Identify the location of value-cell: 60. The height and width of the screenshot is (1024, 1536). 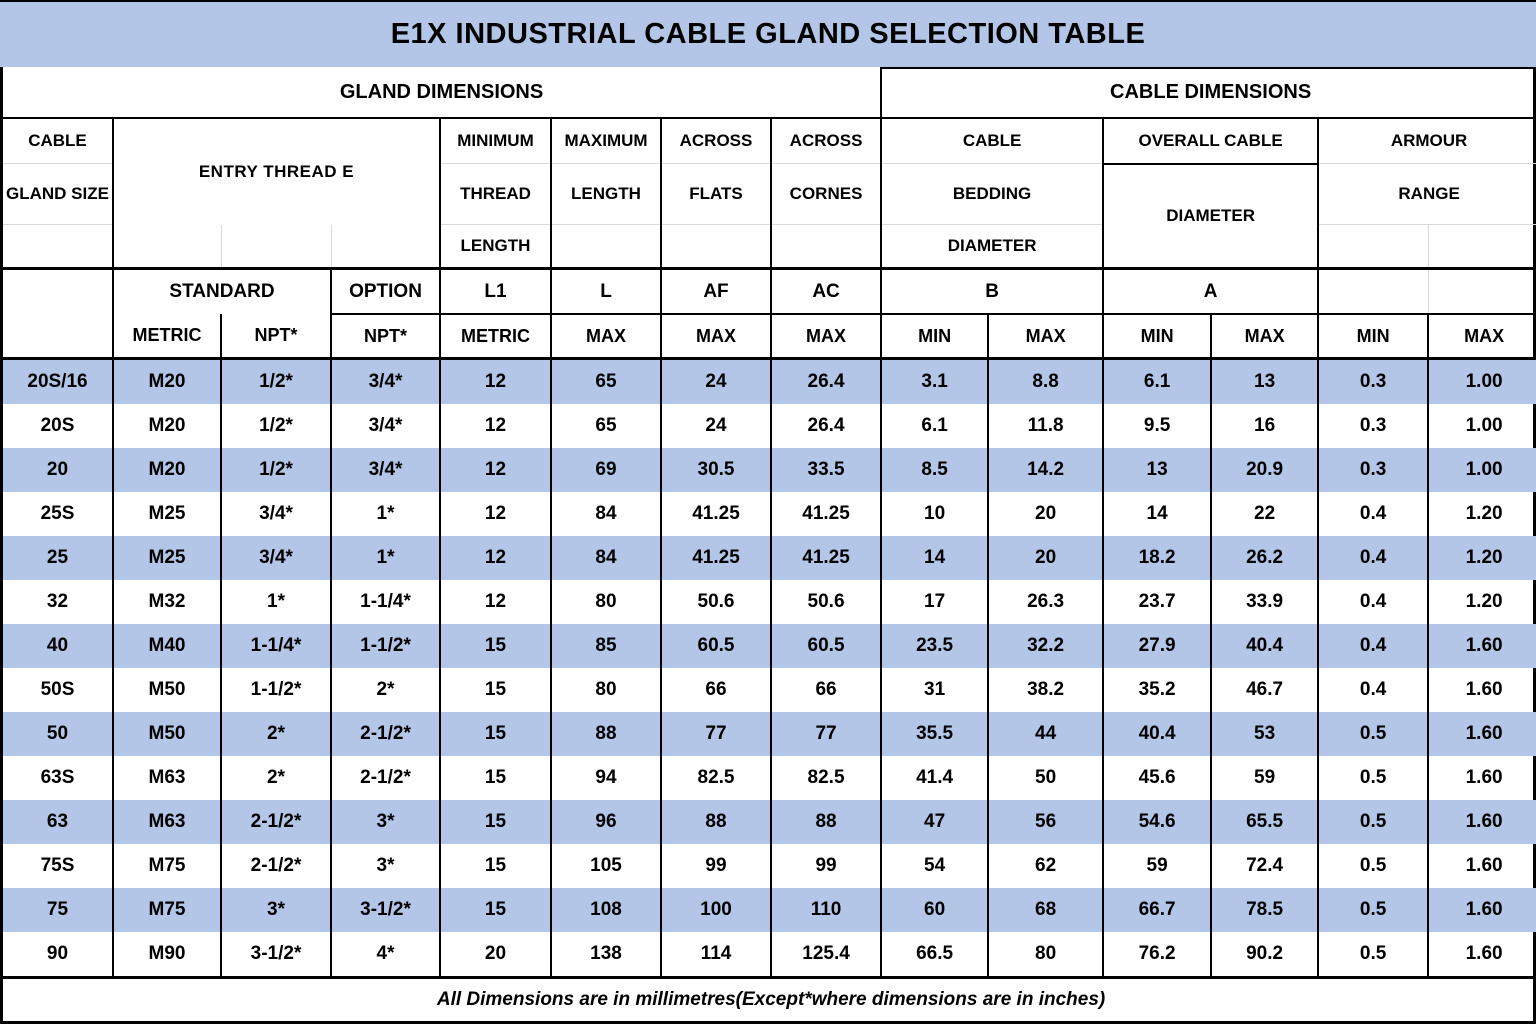
(934, 910).